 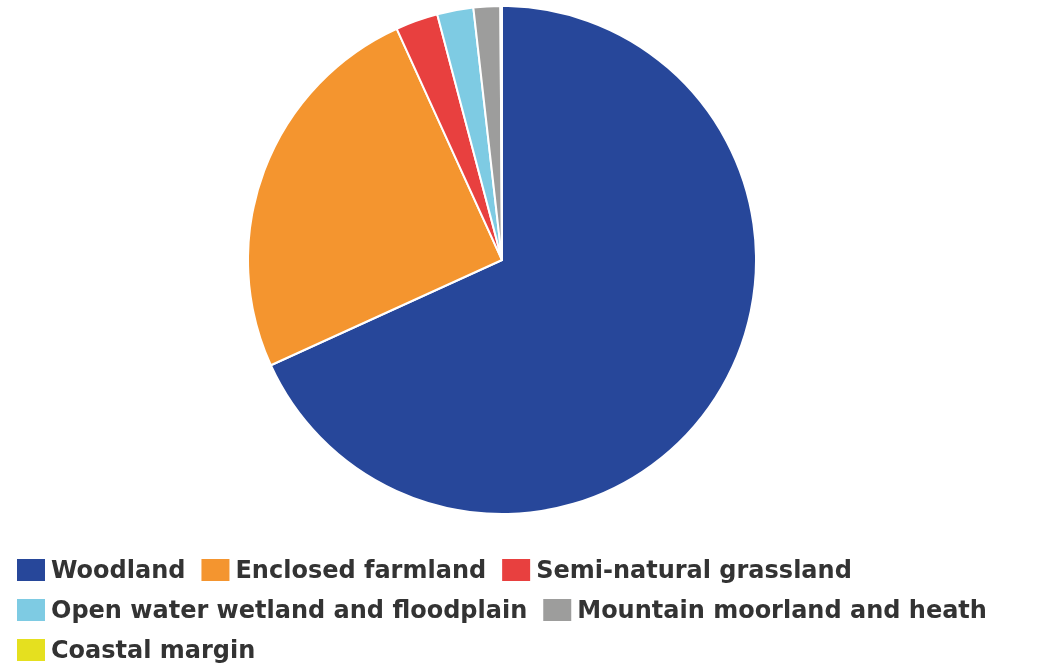 What do you see at coordinates (153, 650) in the screenshot?
I see `legend-label: Coastal margin` at bounding box center [153, 650].